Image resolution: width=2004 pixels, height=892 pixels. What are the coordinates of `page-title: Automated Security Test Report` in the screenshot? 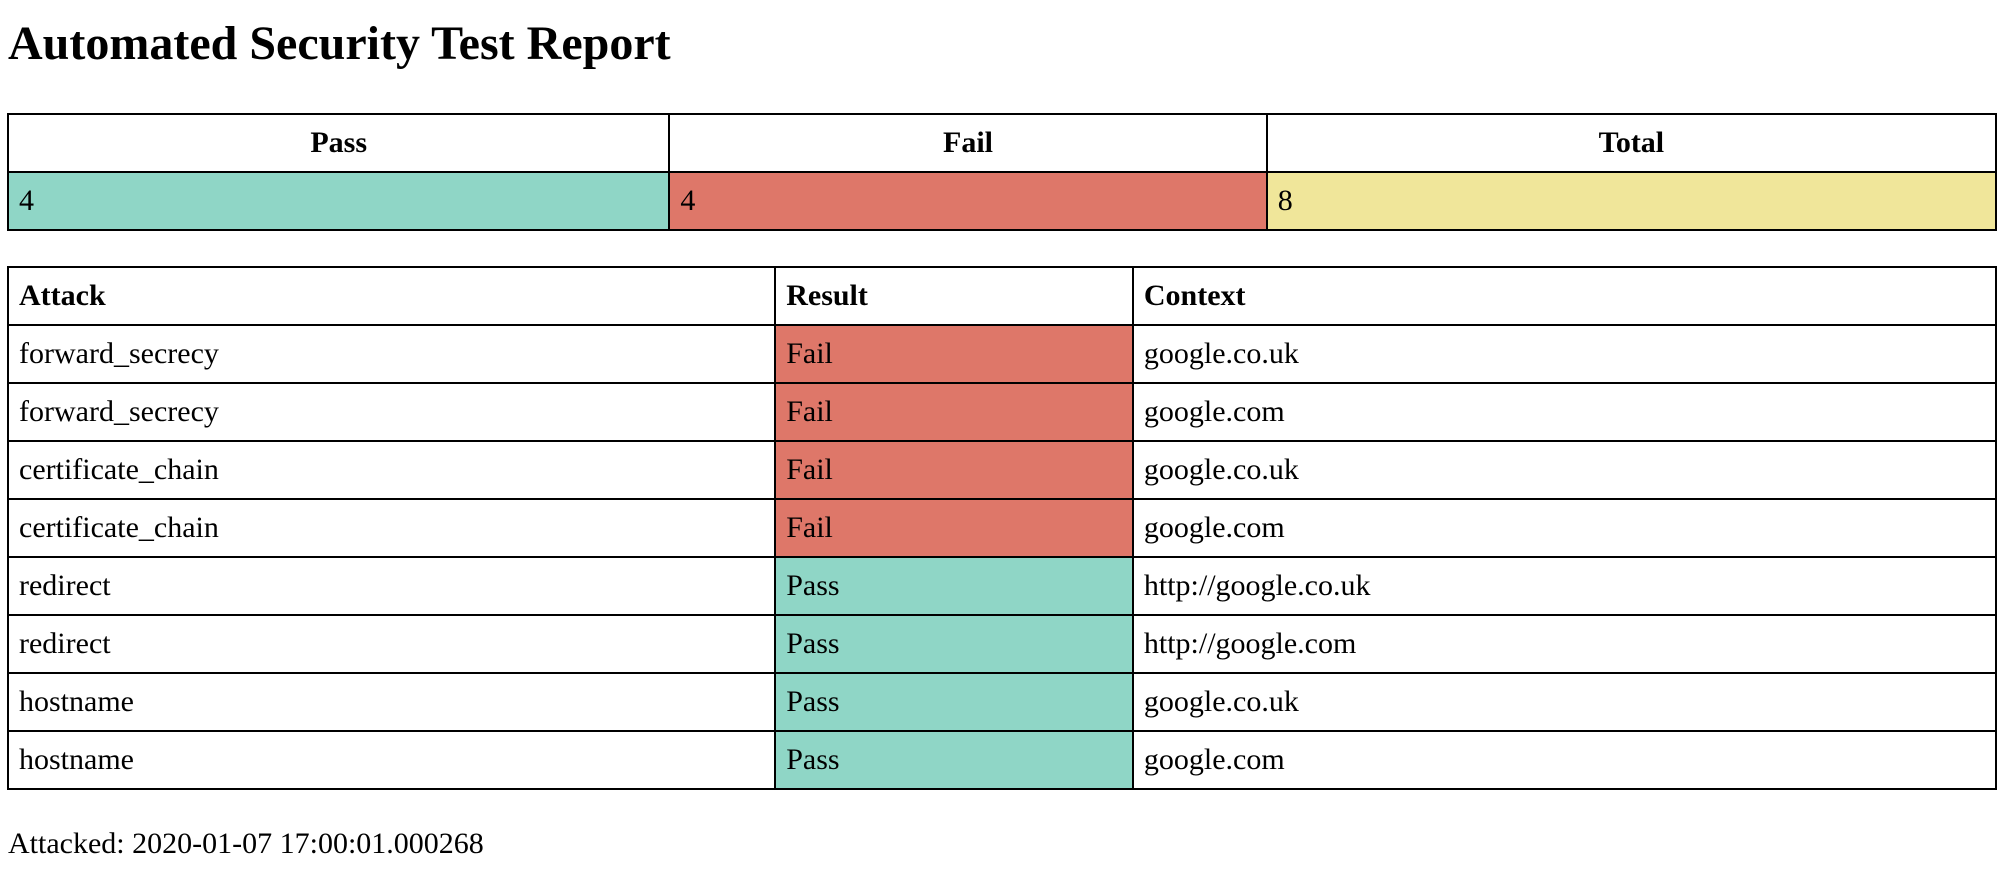 It's located at (339, 43).